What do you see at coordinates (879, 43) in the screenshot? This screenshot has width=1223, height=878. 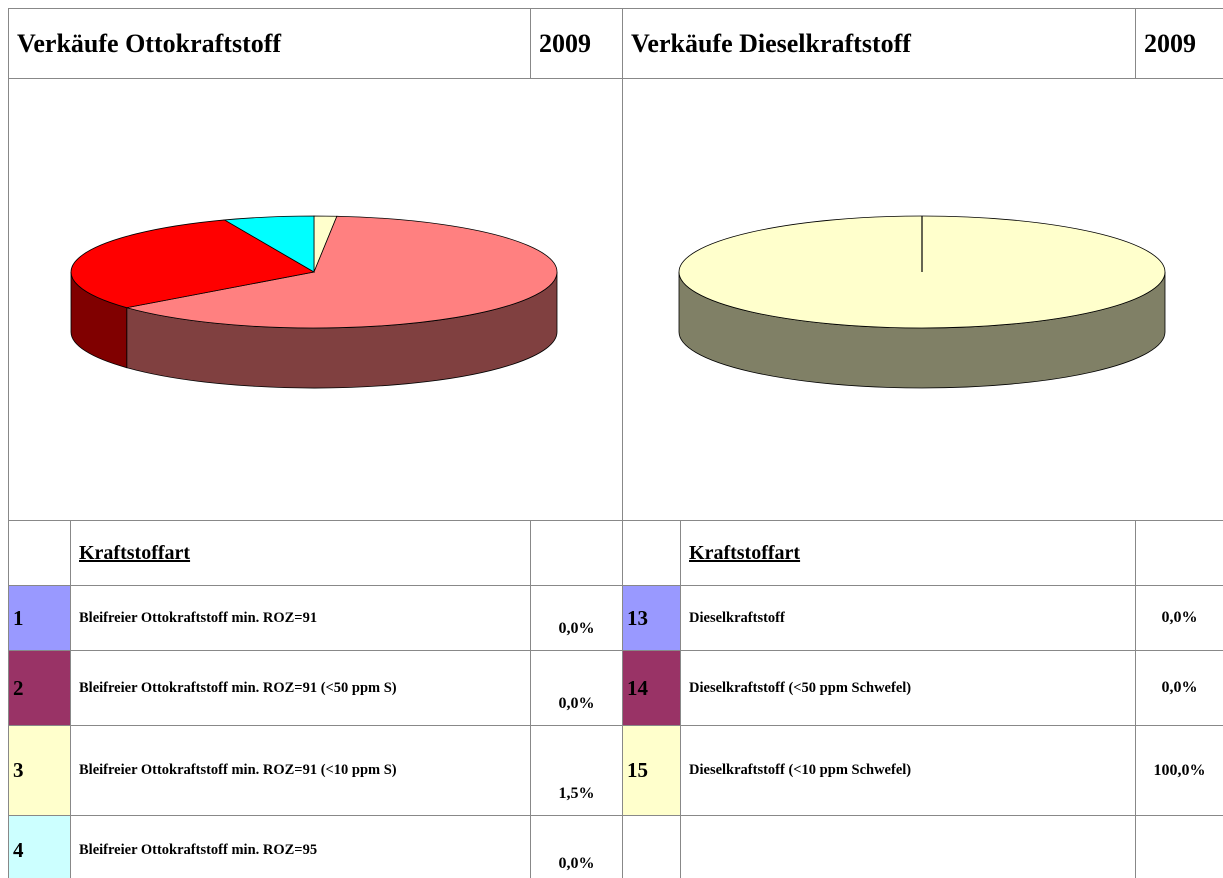 I see `table-title: Verkäufe Dieselkraftstoff` at bounding box center [879, 43].